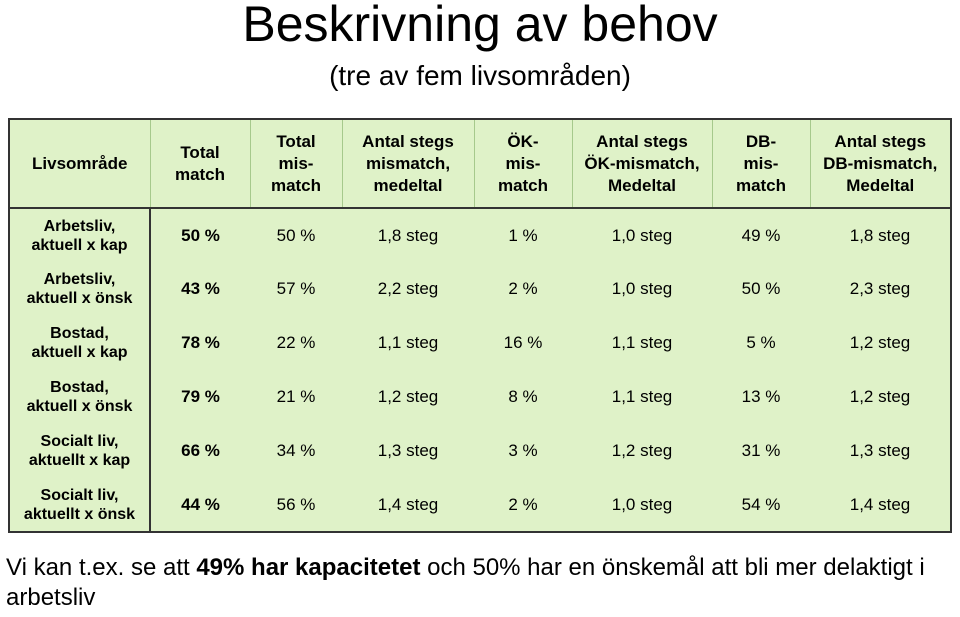 The height and width of the screenshot is (617, 960). What do you see at coordinates (200, 342) in the screenshot?
I see `table-cell: 78 %` at bounding box center [200, 342].